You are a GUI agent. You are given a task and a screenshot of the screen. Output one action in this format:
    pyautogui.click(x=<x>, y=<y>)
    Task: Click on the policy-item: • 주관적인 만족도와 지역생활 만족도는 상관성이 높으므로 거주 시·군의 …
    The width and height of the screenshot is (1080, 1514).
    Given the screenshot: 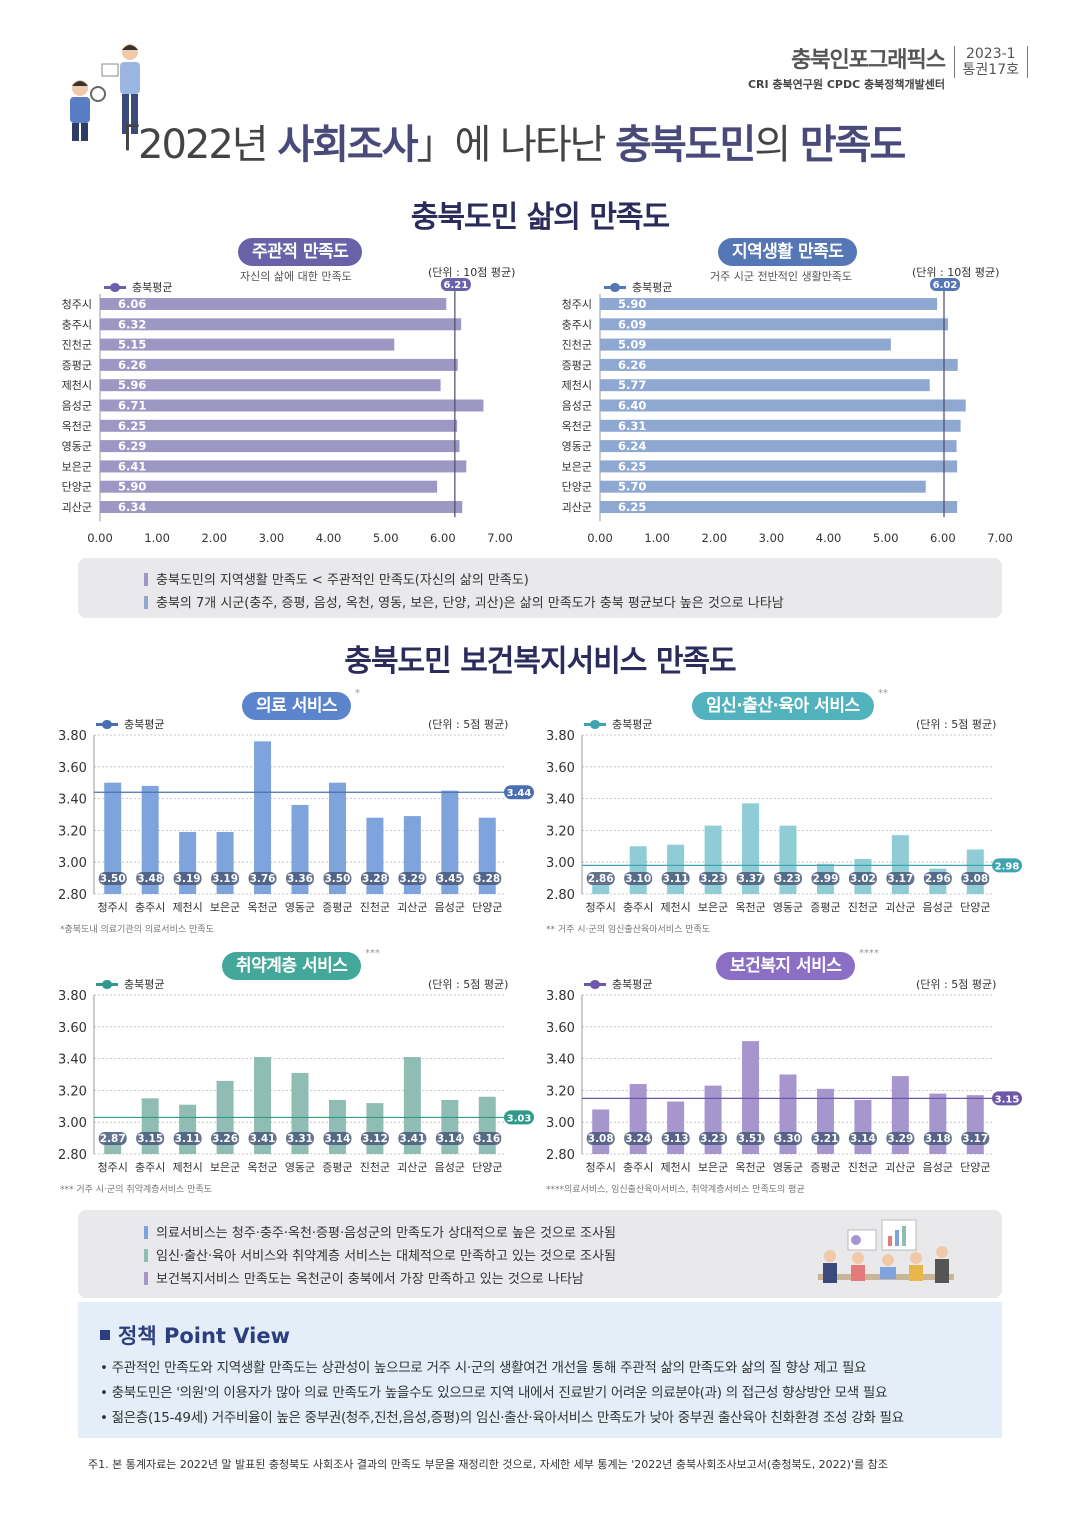 What is the action you would take?
    pyautogui.click(x=483, y=1368)
    